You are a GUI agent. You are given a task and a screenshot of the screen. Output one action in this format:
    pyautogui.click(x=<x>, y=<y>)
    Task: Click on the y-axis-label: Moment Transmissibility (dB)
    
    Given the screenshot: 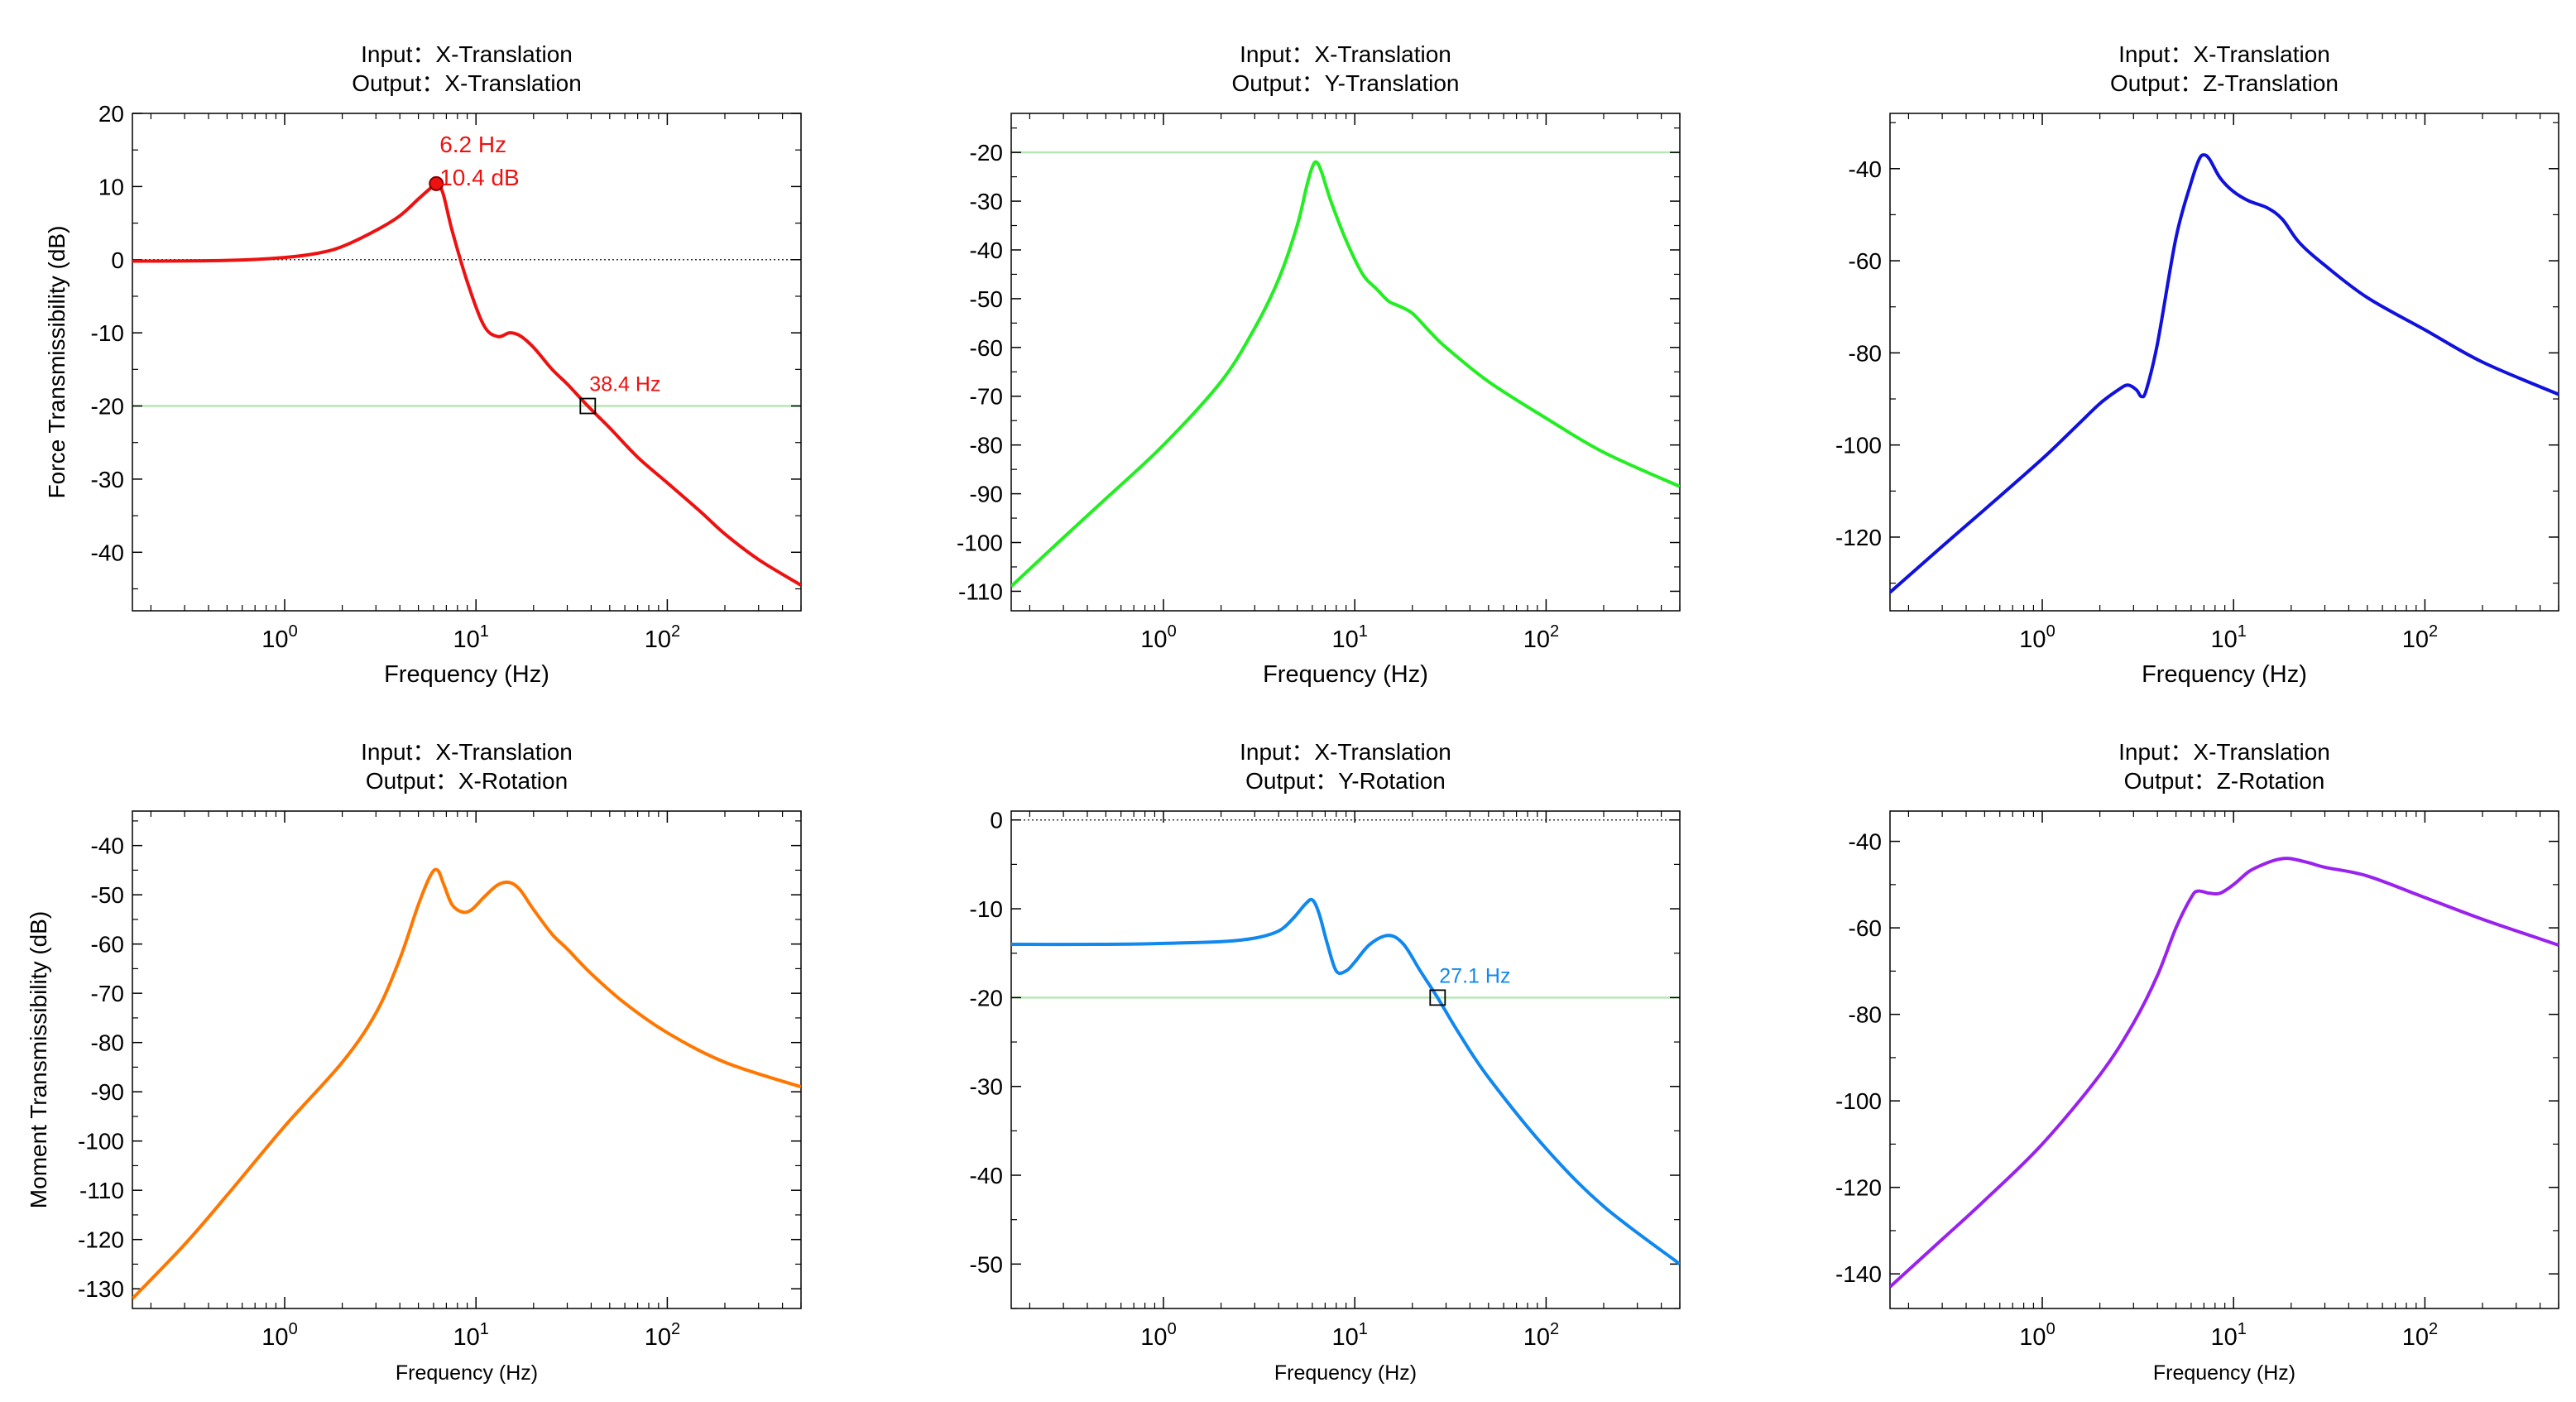 What is the action you would take?
    pyautogui.click(x=39, y=1059)
    